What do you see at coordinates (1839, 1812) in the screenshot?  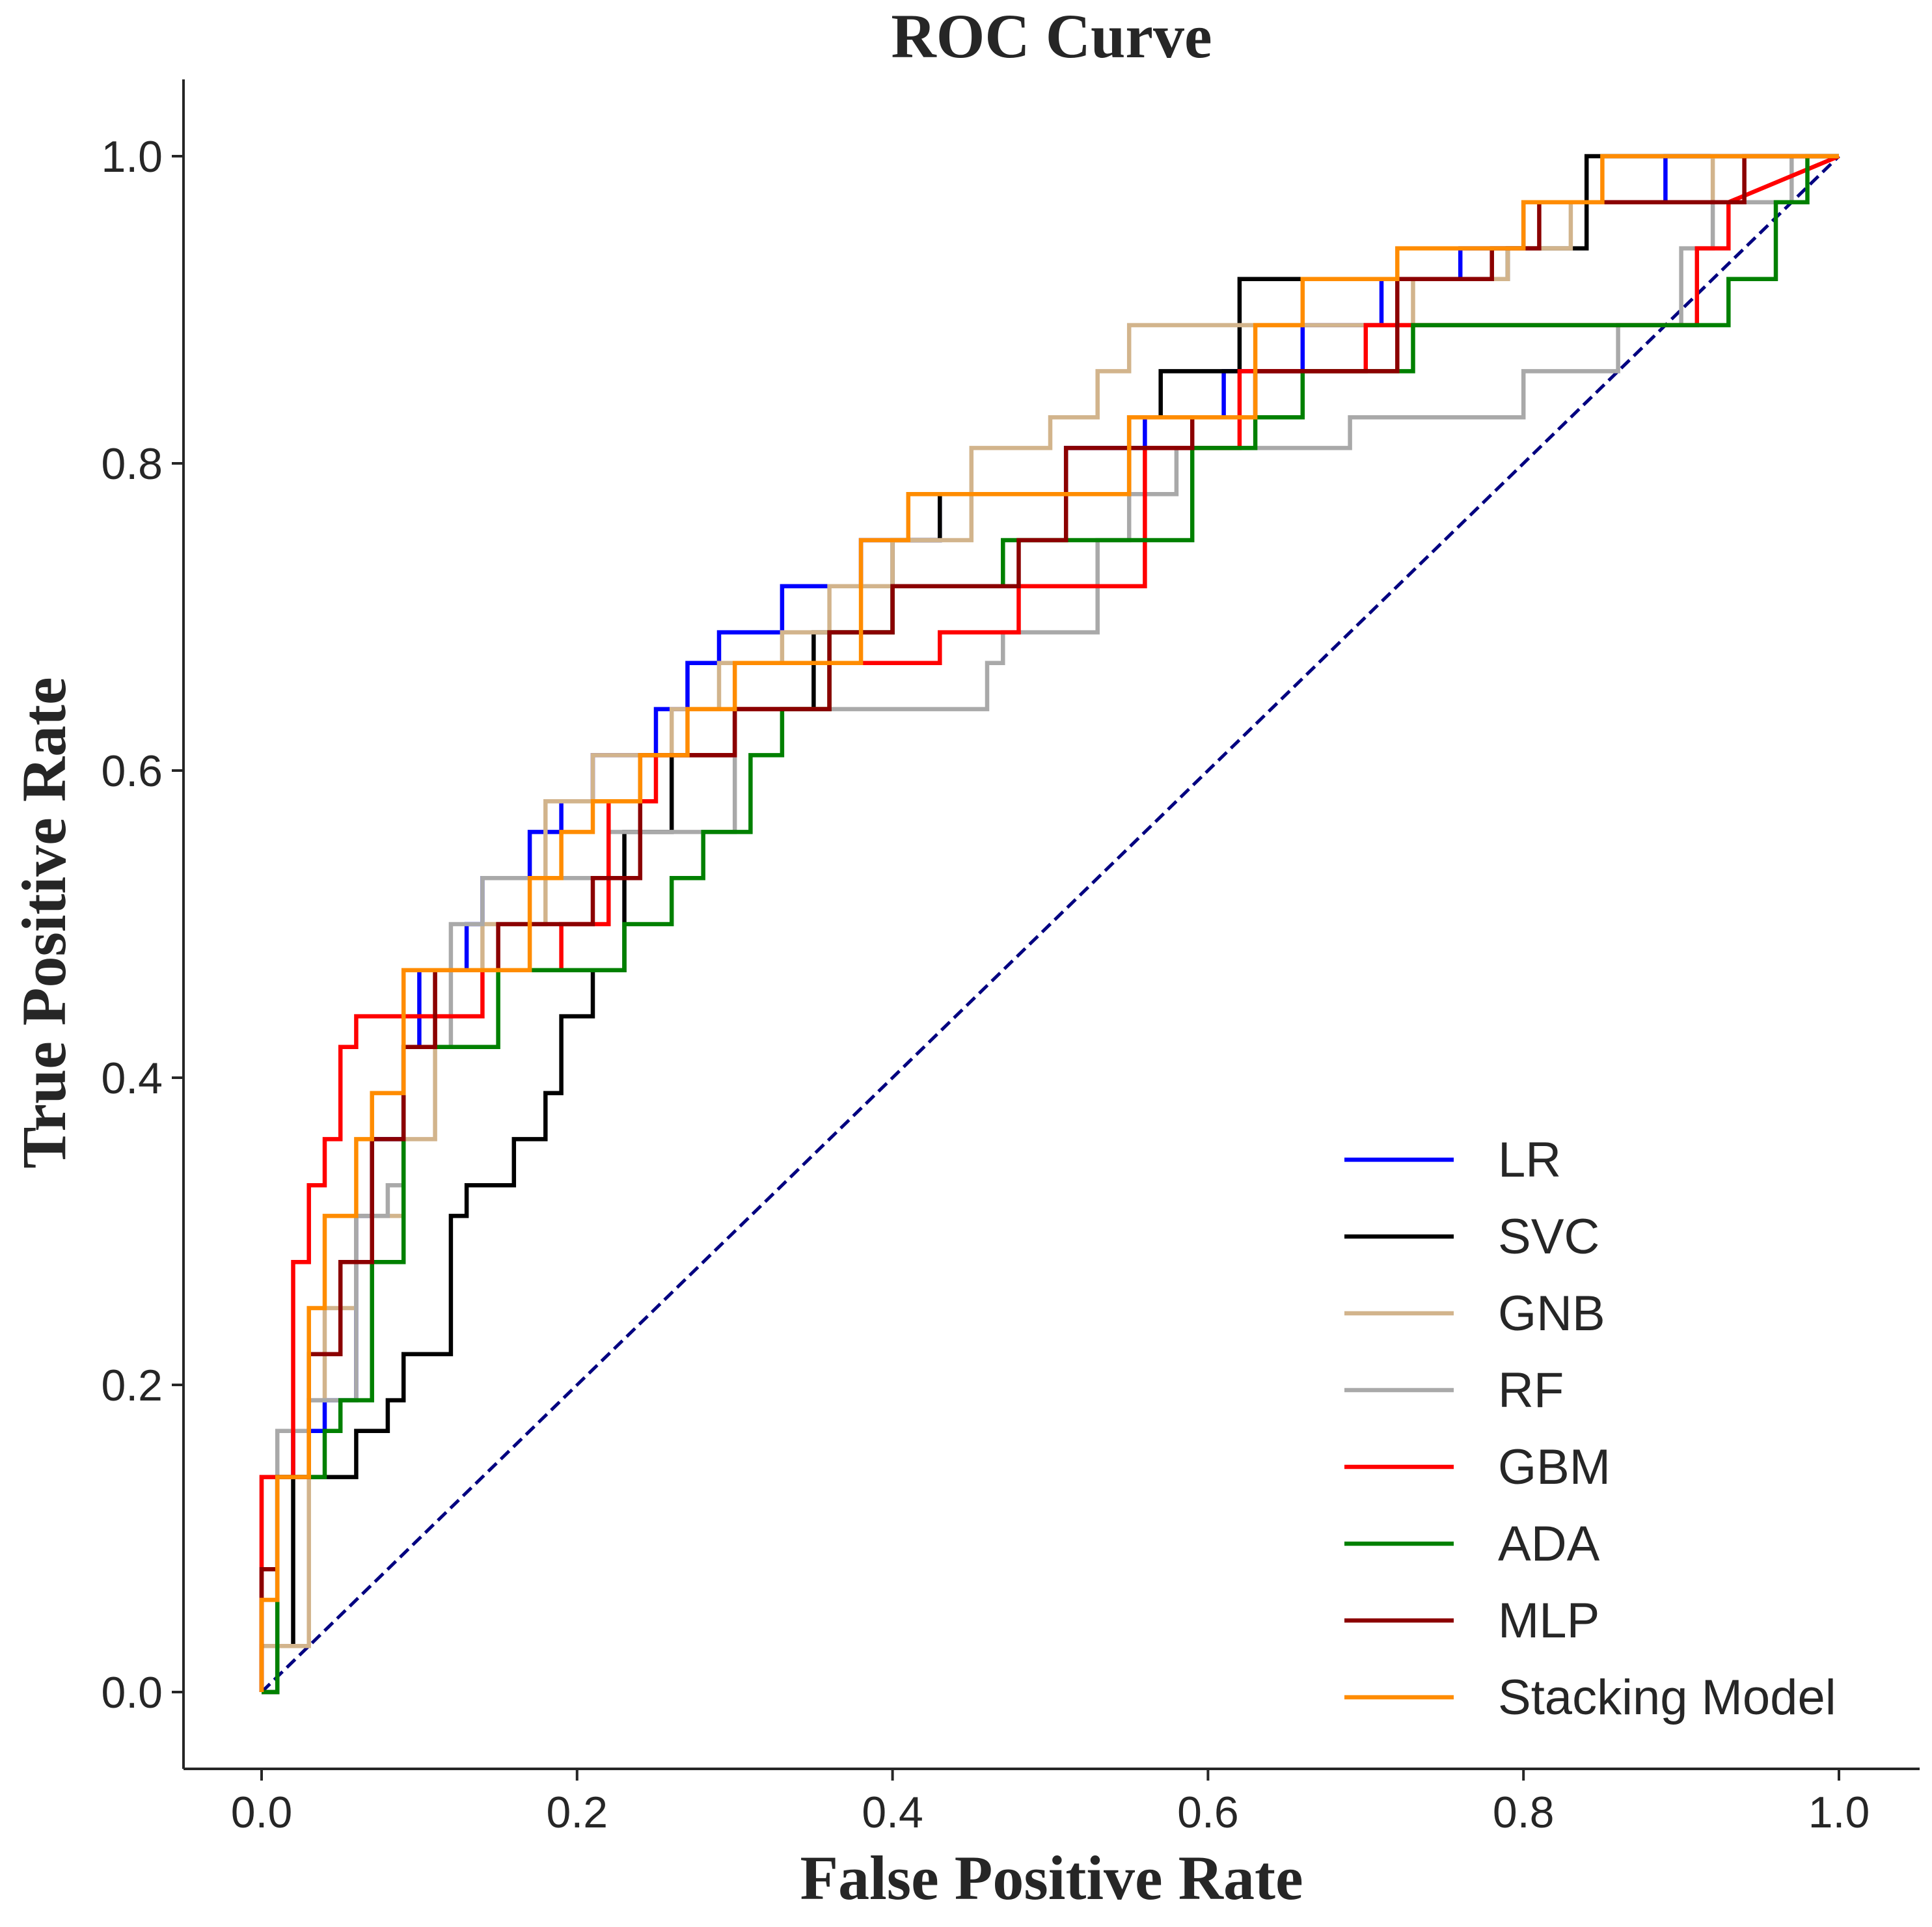 I see `x-tick-label: 1.0` at bounding box center [1839, 1812].